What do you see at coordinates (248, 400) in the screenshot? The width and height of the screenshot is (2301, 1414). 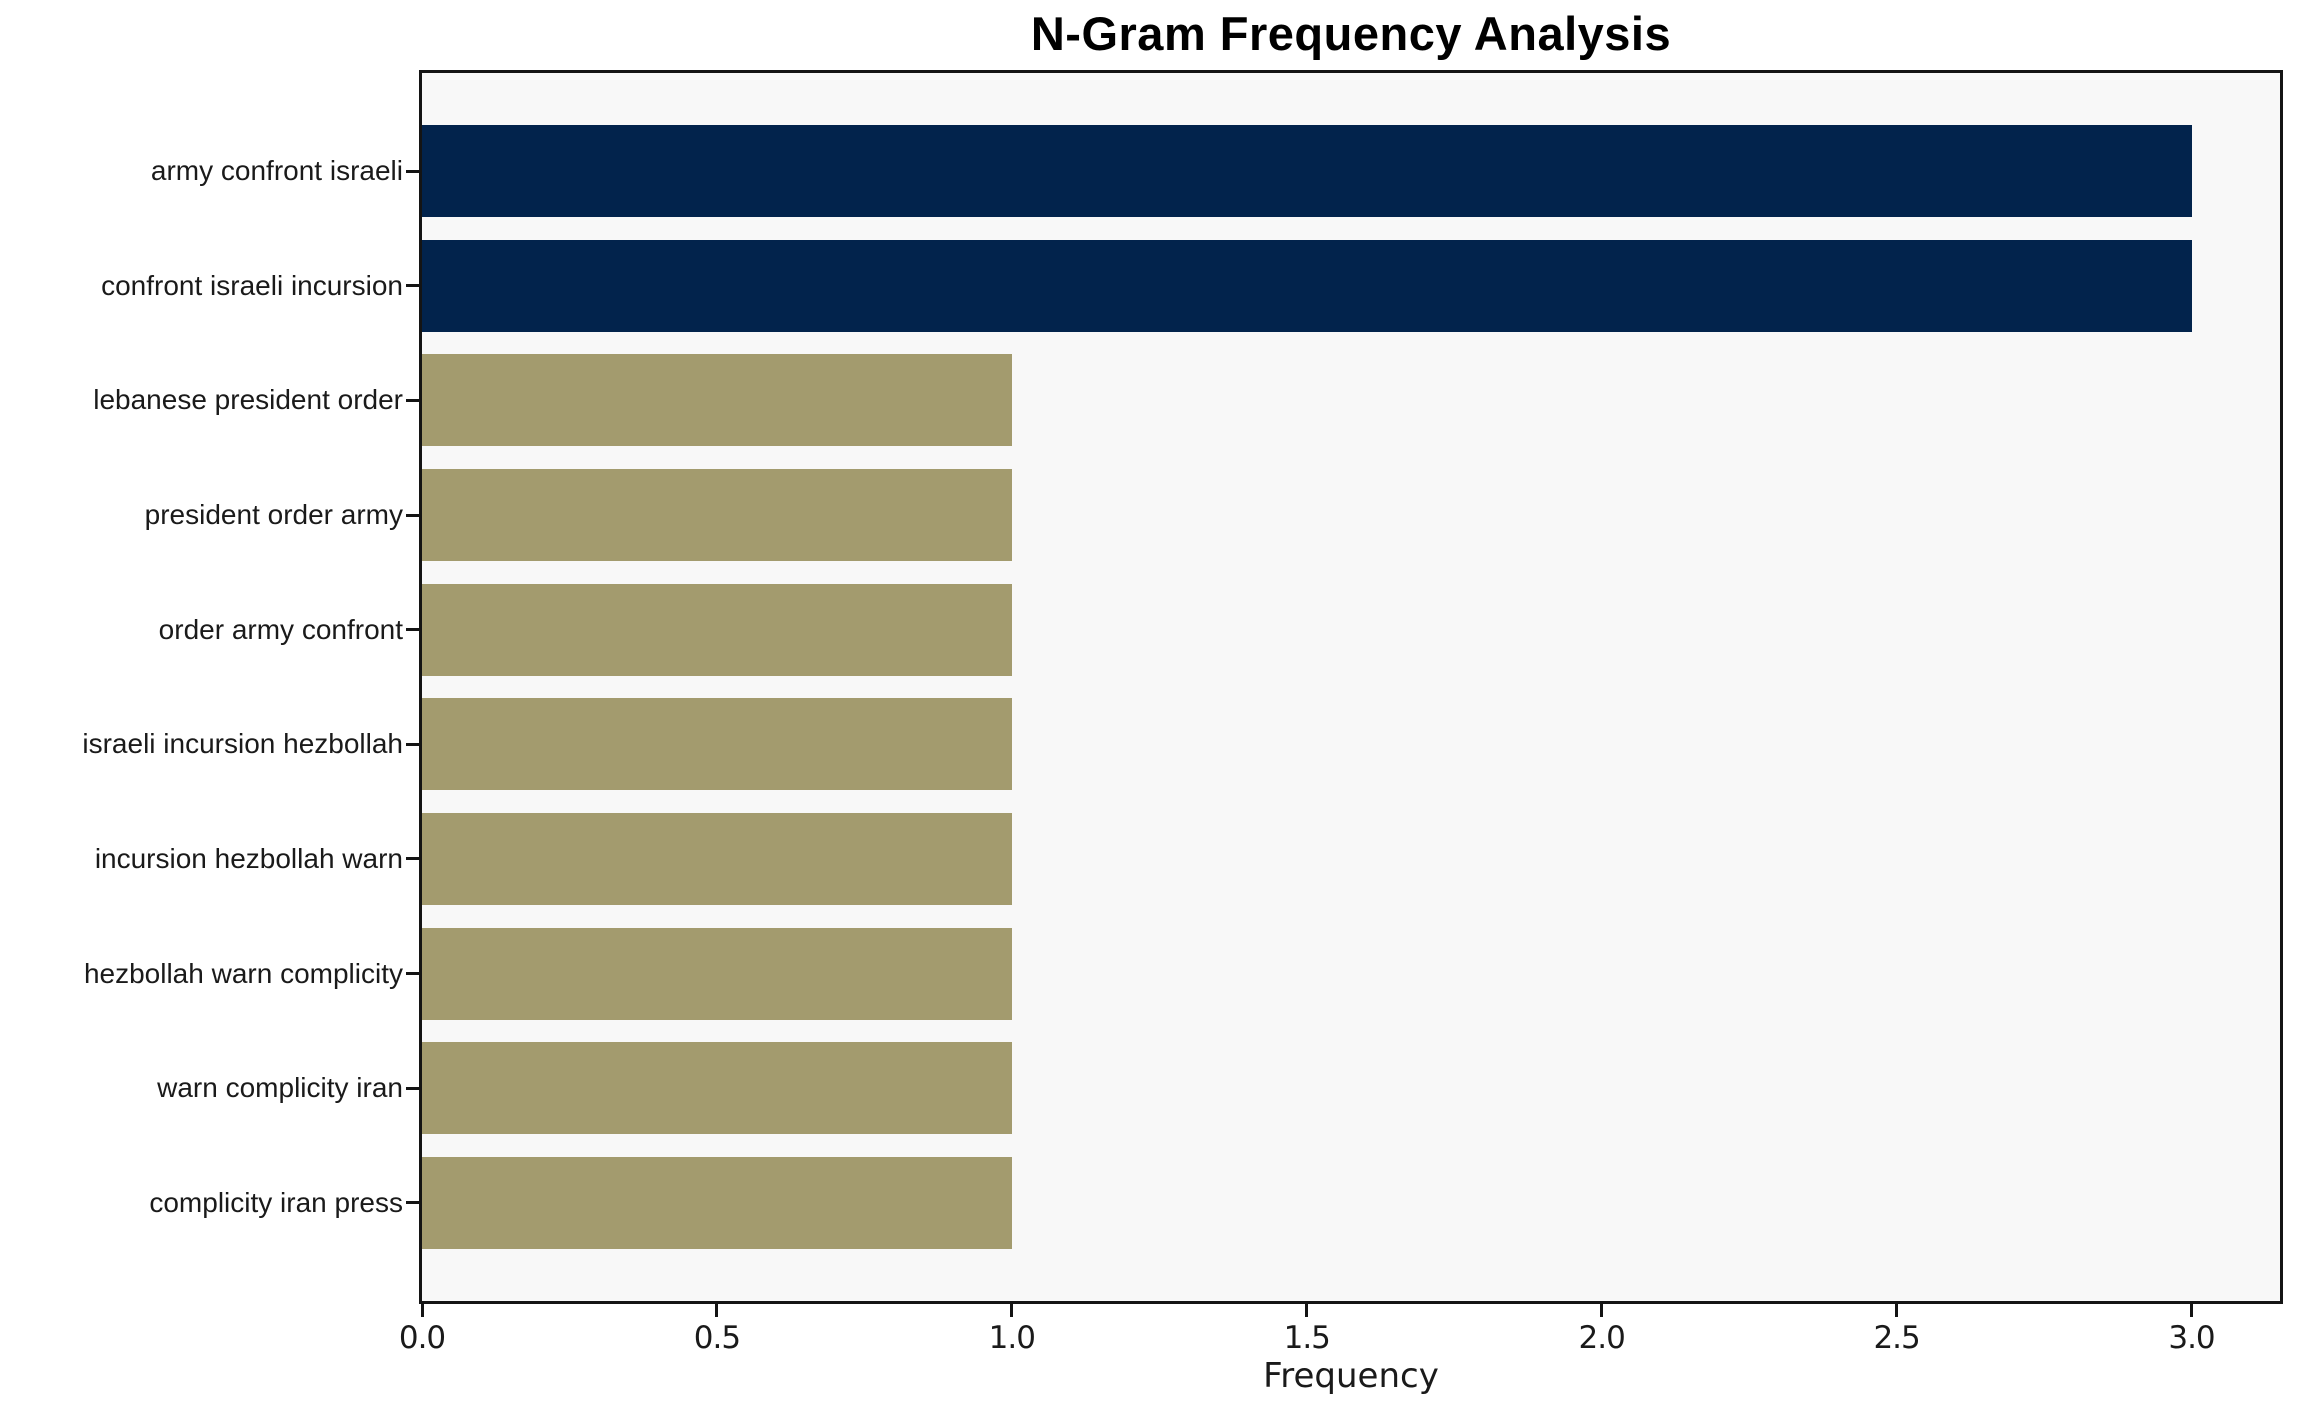 I see `y-tick-label: lebanese president order` at bounding box center [248, 400].